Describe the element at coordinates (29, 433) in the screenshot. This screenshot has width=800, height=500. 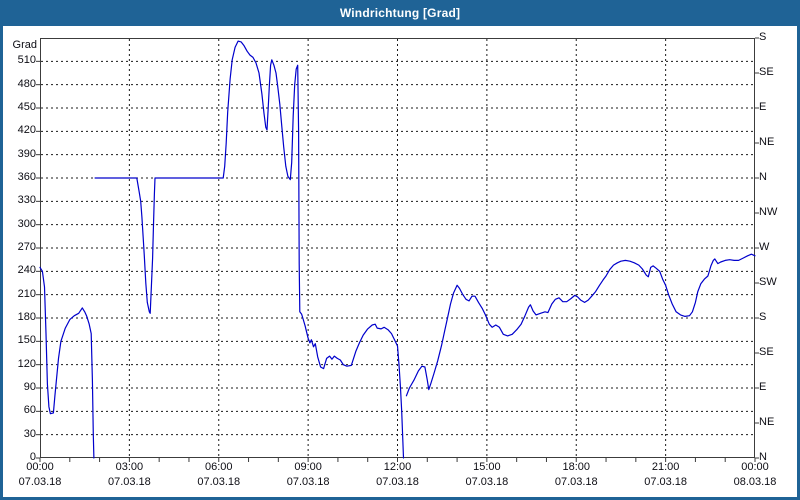
I see `y-axis-tick-label: 30` at that location.